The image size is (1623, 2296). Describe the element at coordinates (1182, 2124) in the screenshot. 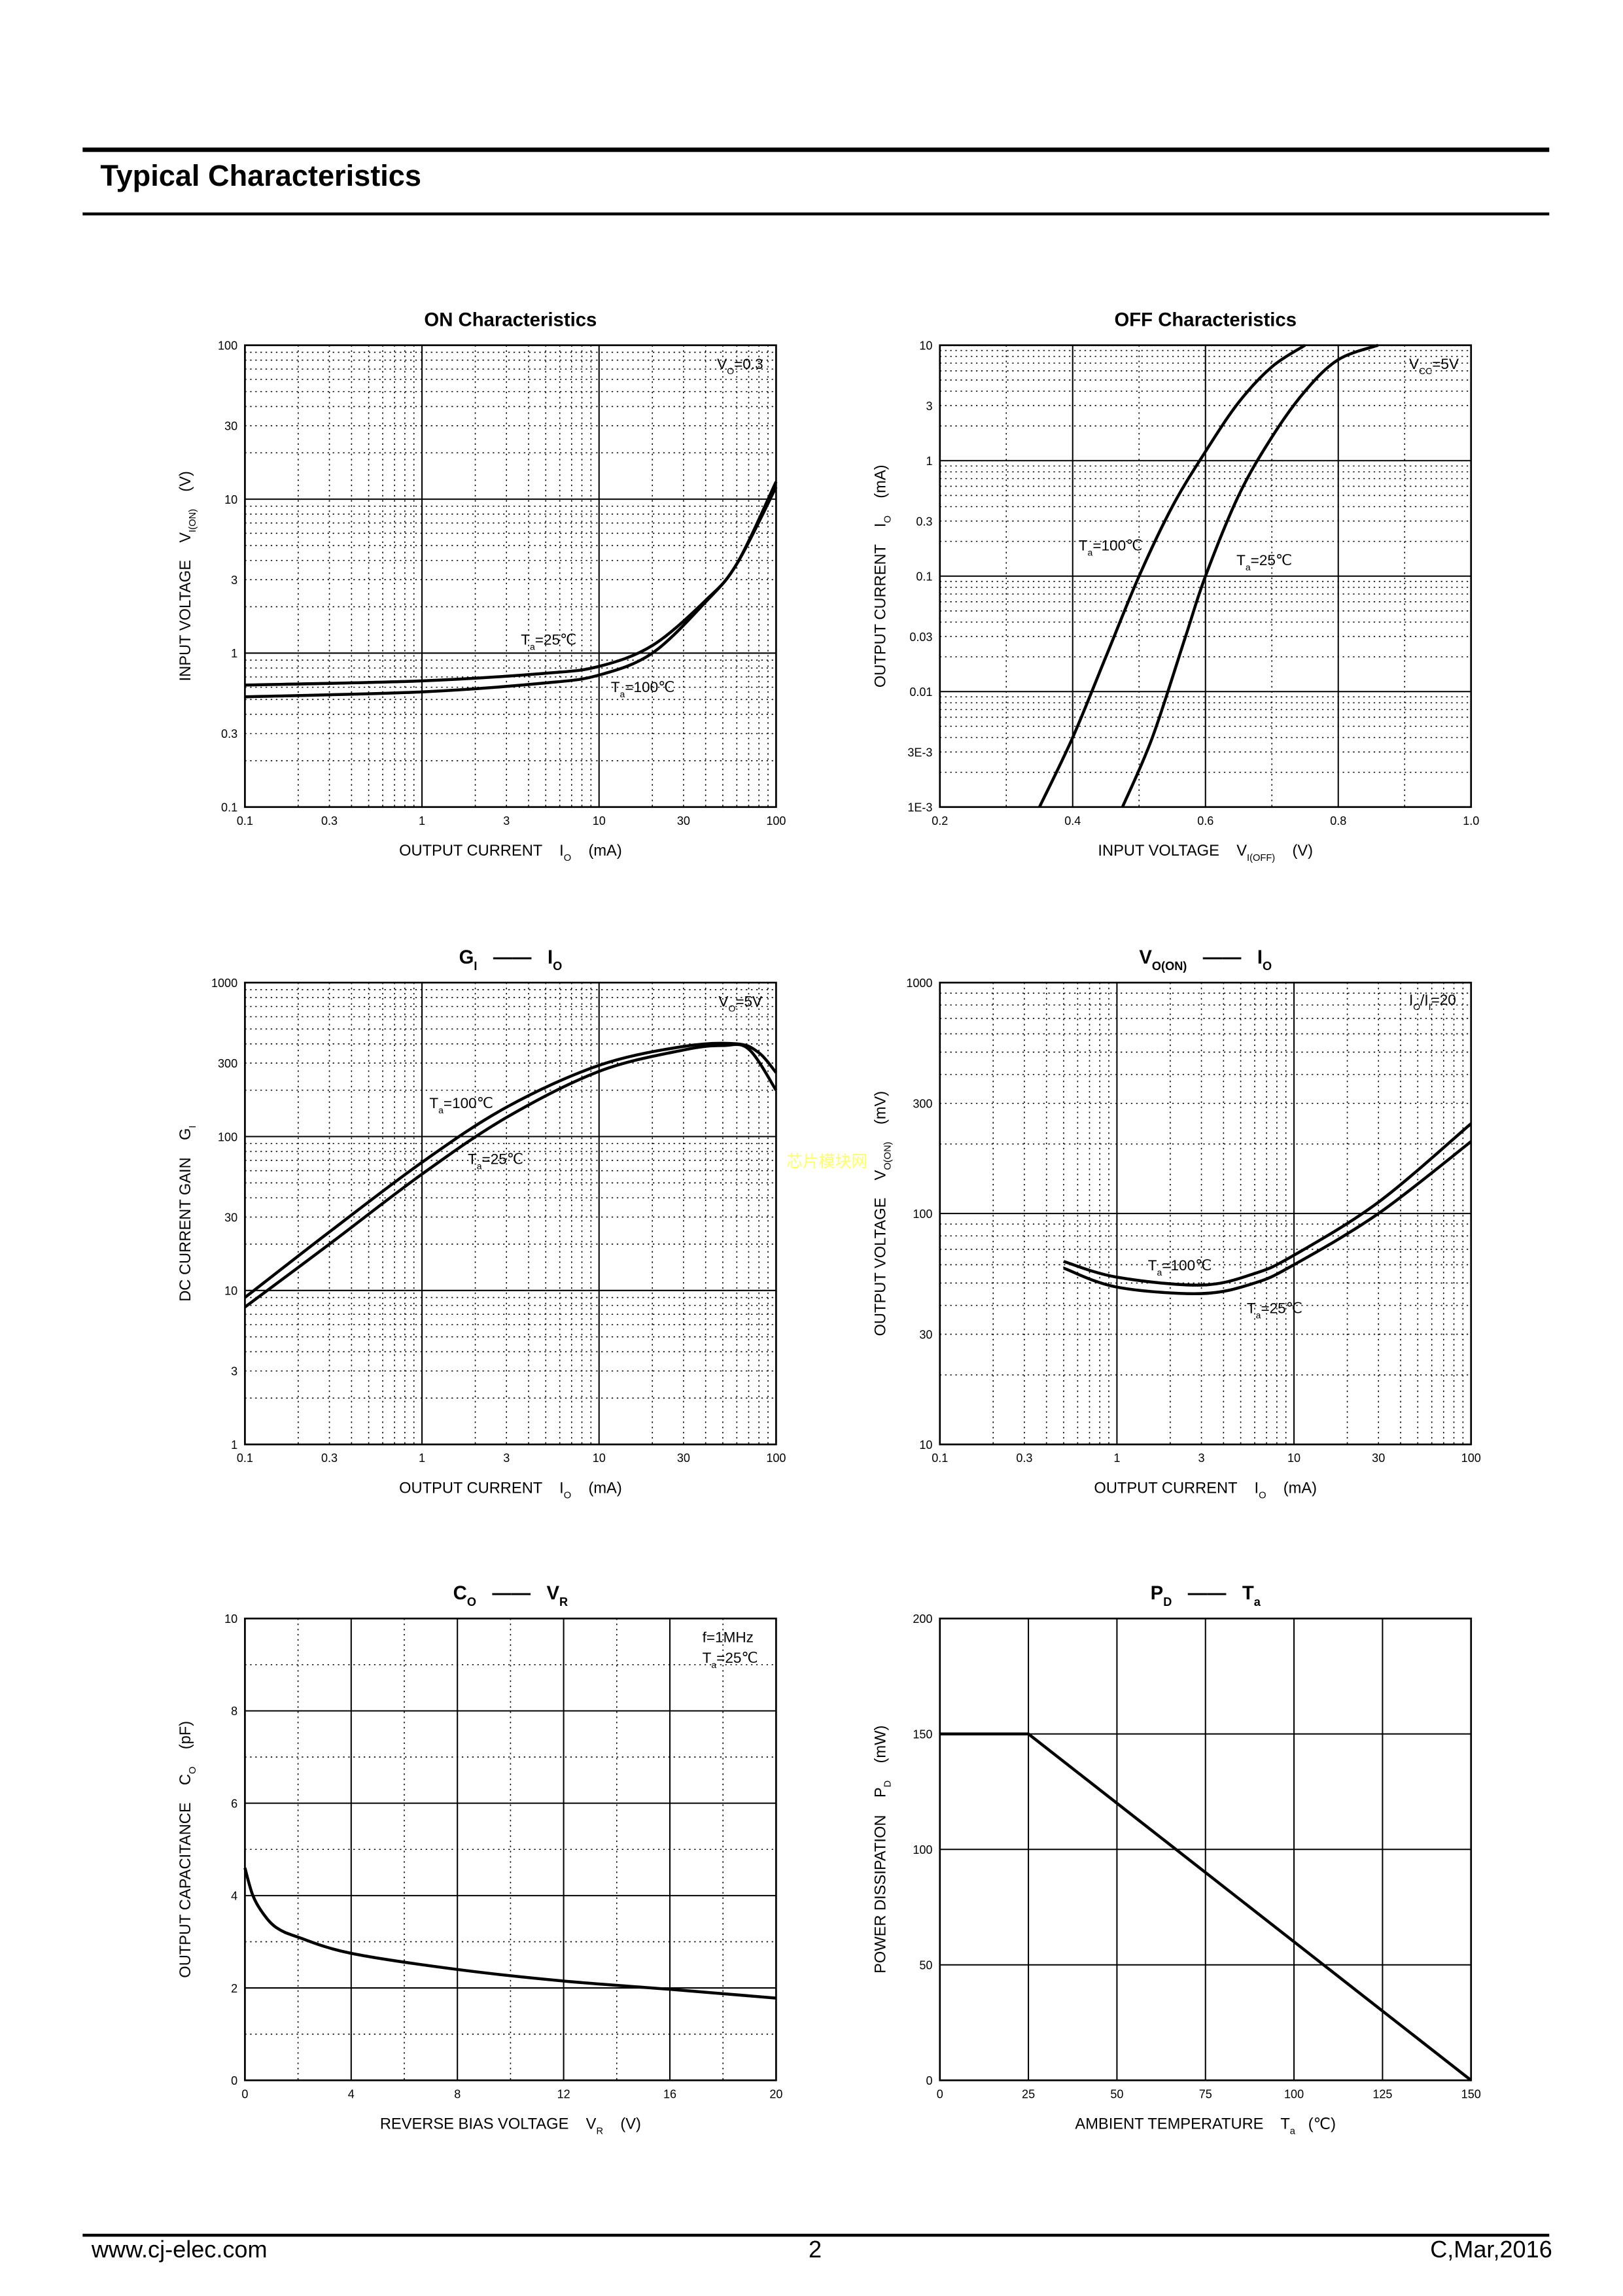

I see `x-axis-label-segment: AMBIENT TEMPERATURE T` at that location.